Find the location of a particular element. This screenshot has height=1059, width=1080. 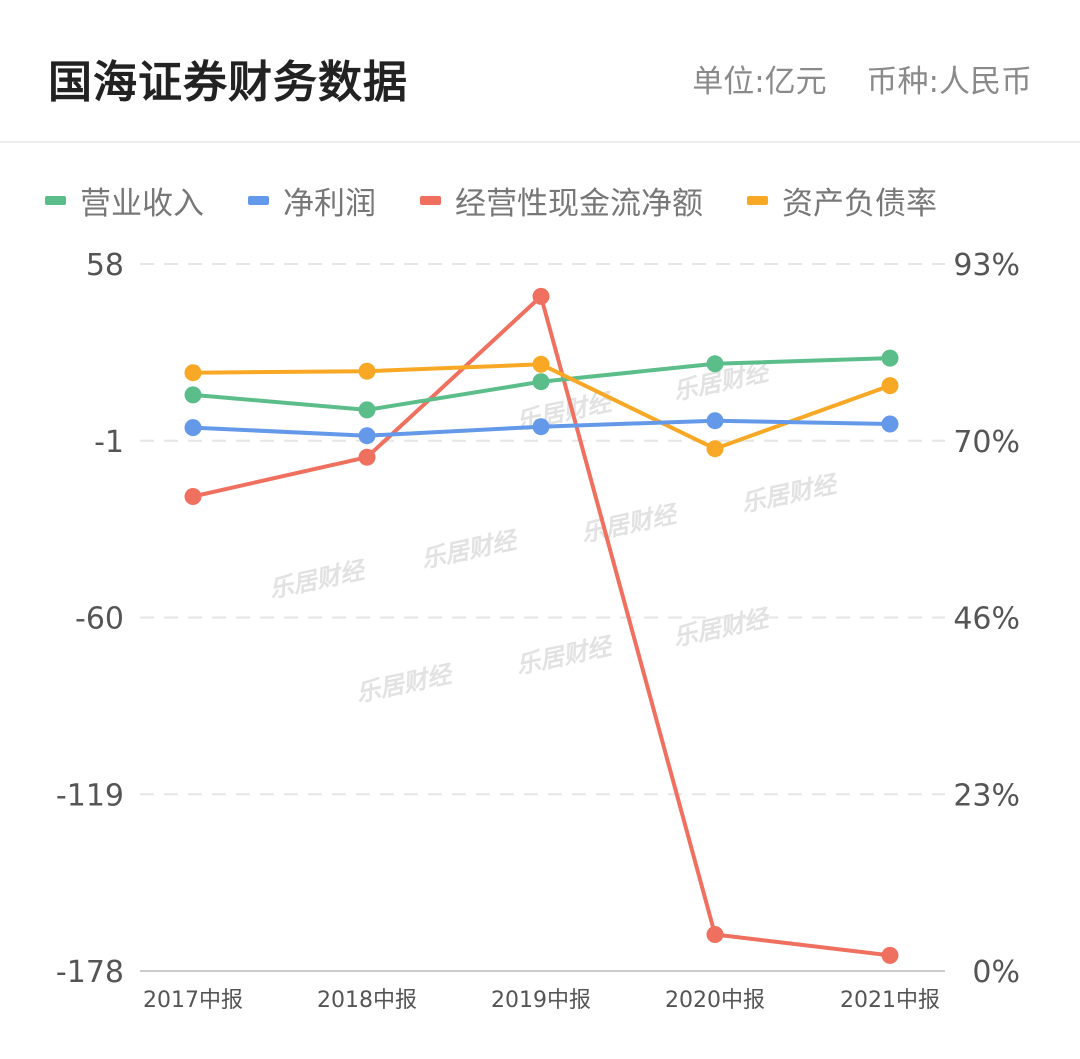

header: 国海证券财务数据 单位:亿元 币种:人民币 is located at coordinates (540, 71).